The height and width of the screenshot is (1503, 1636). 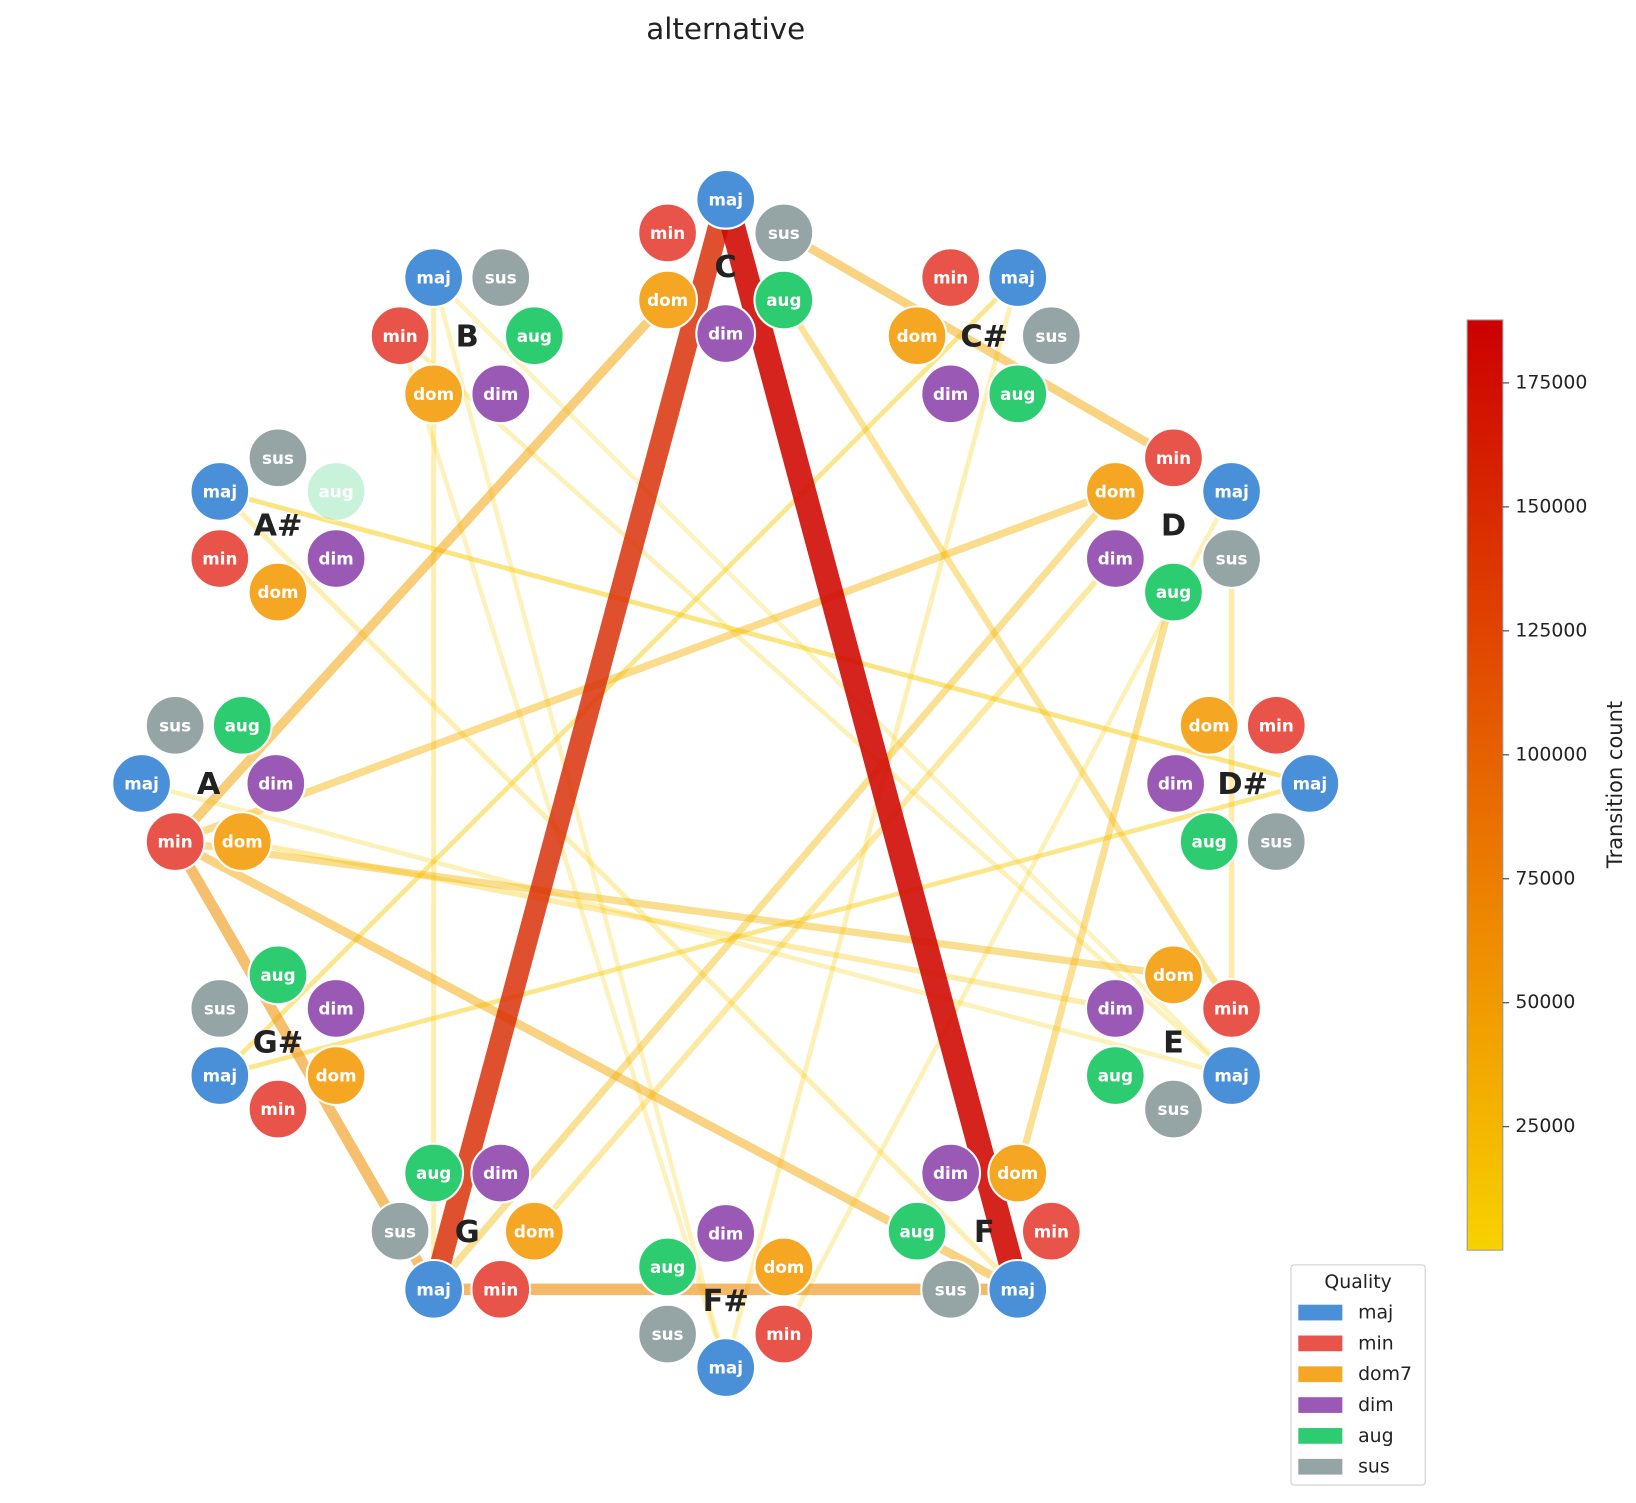 I want to click on colorbar-fill, so click(x=1485, y=785).